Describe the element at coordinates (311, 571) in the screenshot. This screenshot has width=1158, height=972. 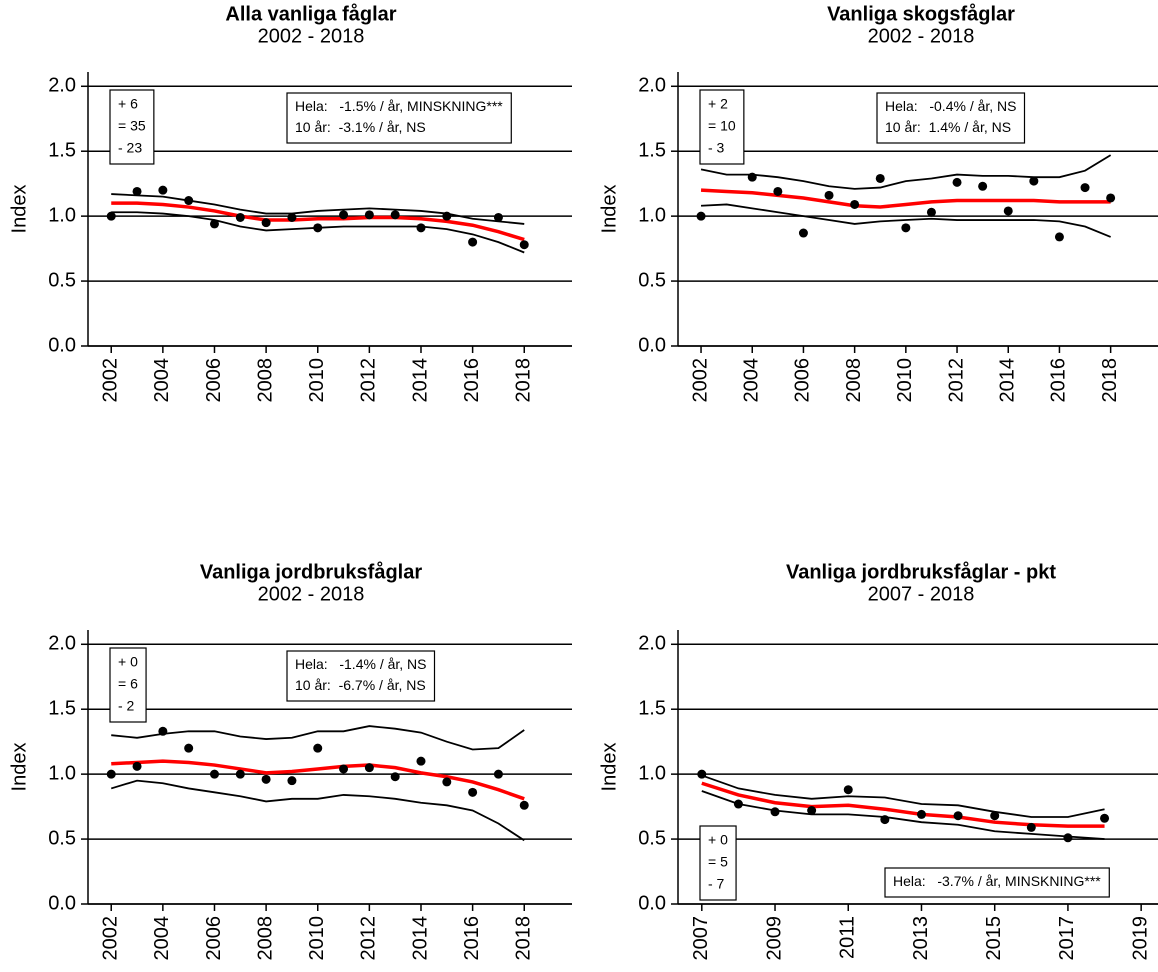
I see `chart-title: Vanliga jordbruksfåglar` at that location.